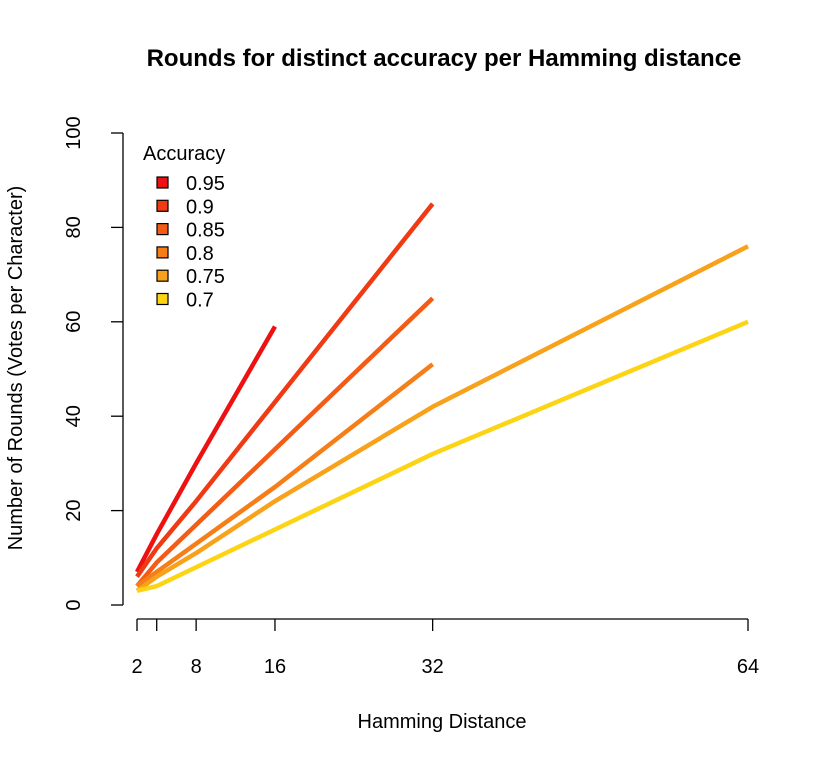  Describe the element at coordinates (16, 368) in the screenshot. I see `y-axis-label: Number of Rounds (Votes per Character)` at that location.